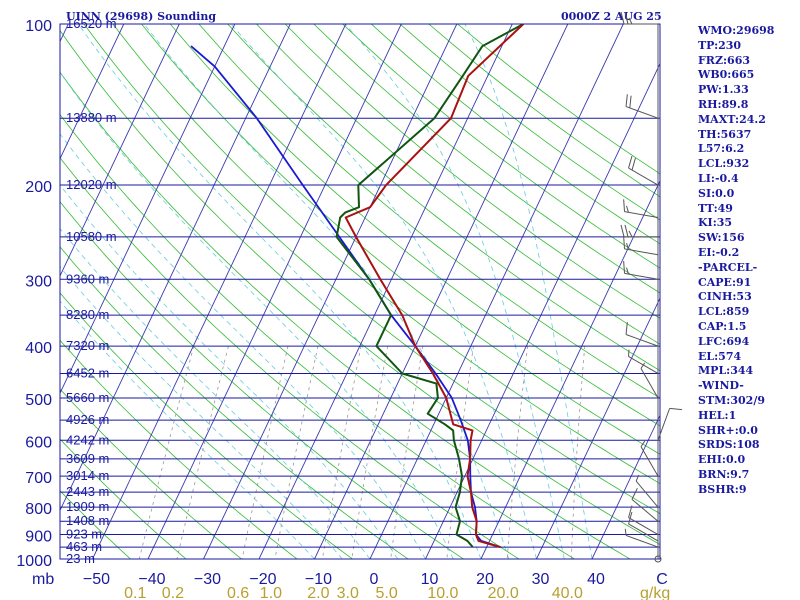  I want to click on sounding-index-item: RH:89.8, so click(723, 104).